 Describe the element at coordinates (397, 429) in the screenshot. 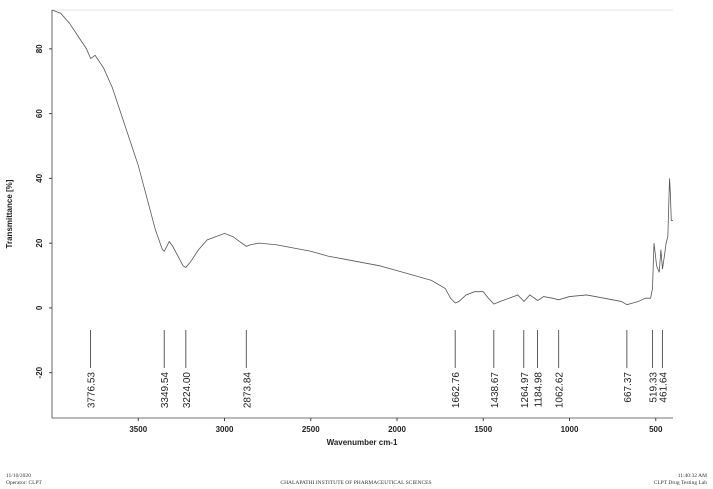

I see `x-tick-label: 2000` at that location.